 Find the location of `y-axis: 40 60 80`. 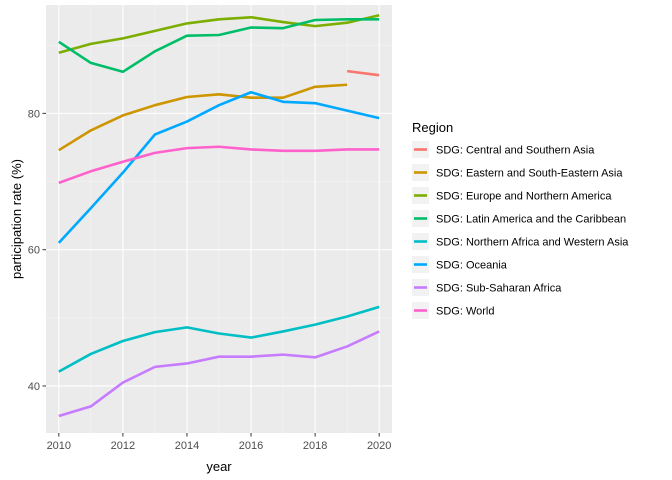

y-axis: 40 60 80 is located at coordinates (37, 250).